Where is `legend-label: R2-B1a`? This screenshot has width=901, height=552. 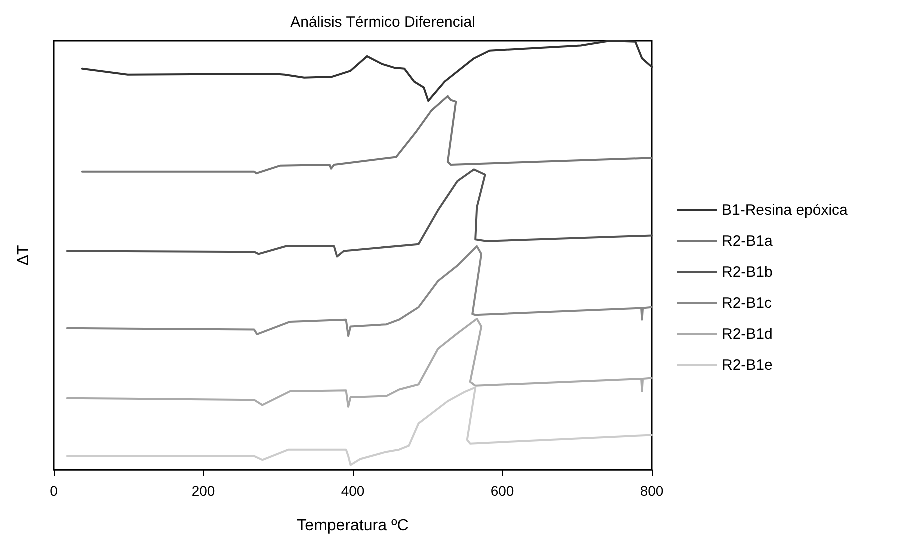 legend-label: R2-B1a is located at coordinates (748, 241).